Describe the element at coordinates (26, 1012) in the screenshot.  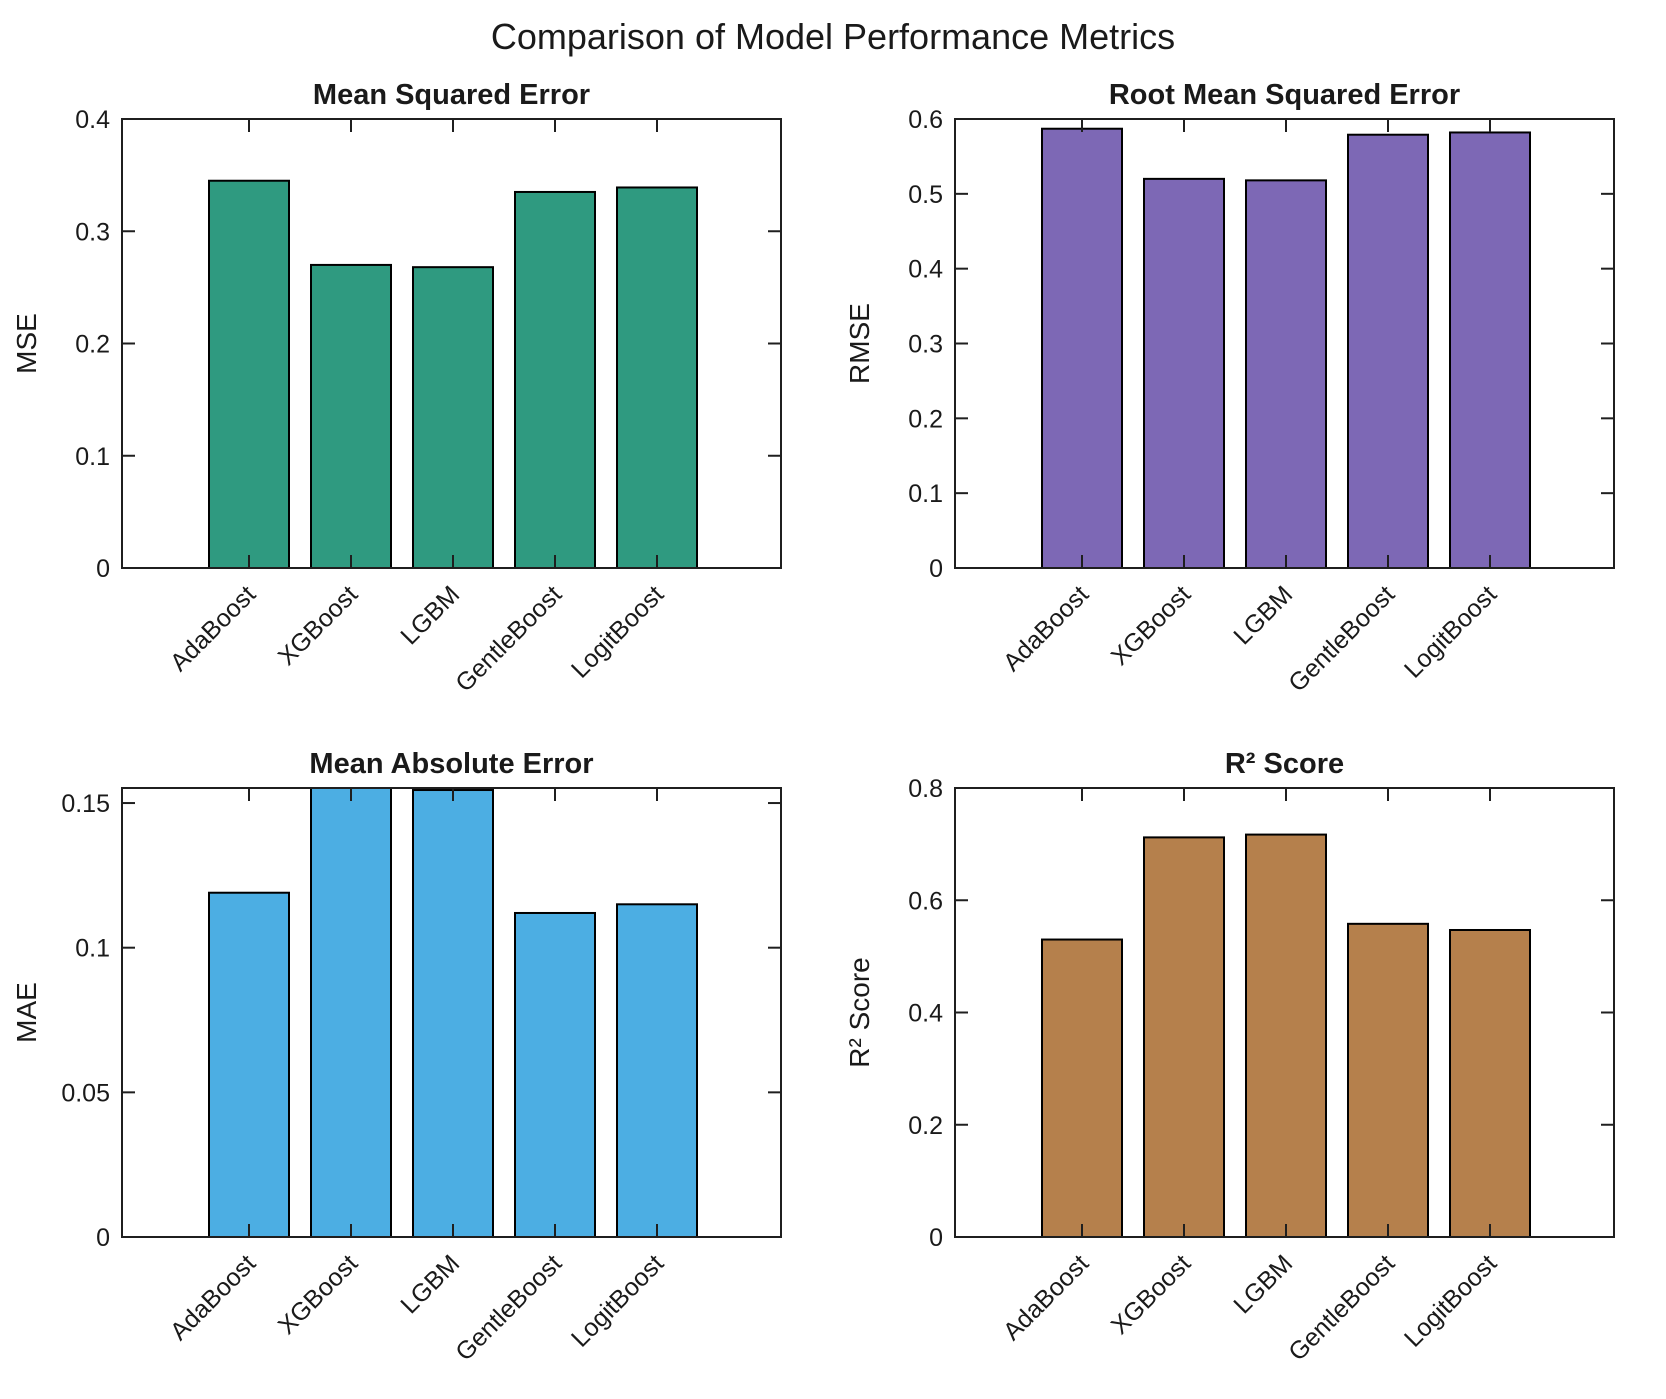
I see `y-axis-label: MAE` at that location.